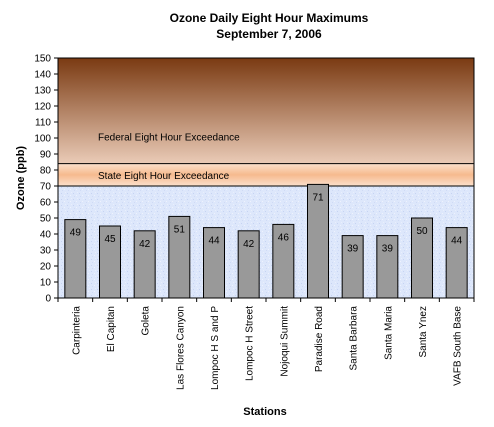  I want to click on y-tick-label: 130, so click(42, 91).